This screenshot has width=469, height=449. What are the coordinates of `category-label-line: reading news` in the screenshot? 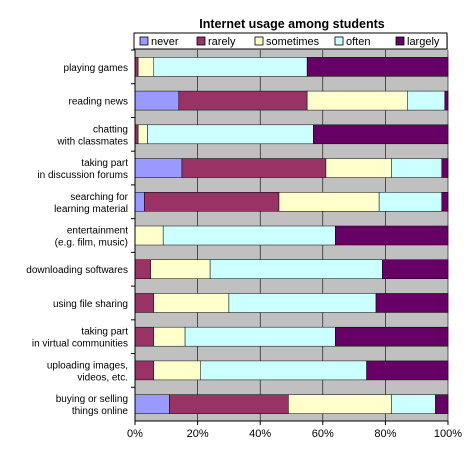 It's located at (98, 102).